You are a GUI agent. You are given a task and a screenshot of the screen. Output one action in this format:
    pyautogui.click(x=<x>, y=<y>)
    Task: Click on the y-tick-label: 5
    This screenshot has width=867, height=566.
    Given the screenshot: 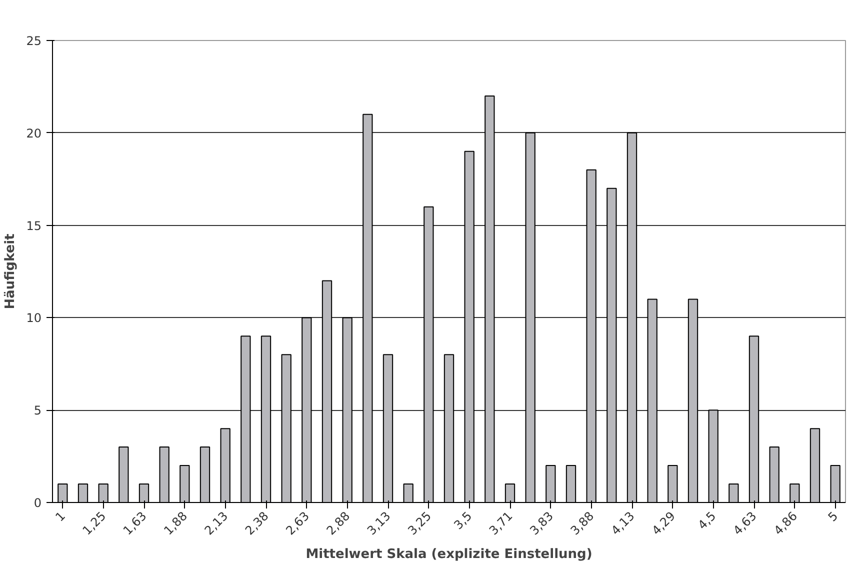 What is the action you would take?
    pyautogui.click(x=38, y=411)
    